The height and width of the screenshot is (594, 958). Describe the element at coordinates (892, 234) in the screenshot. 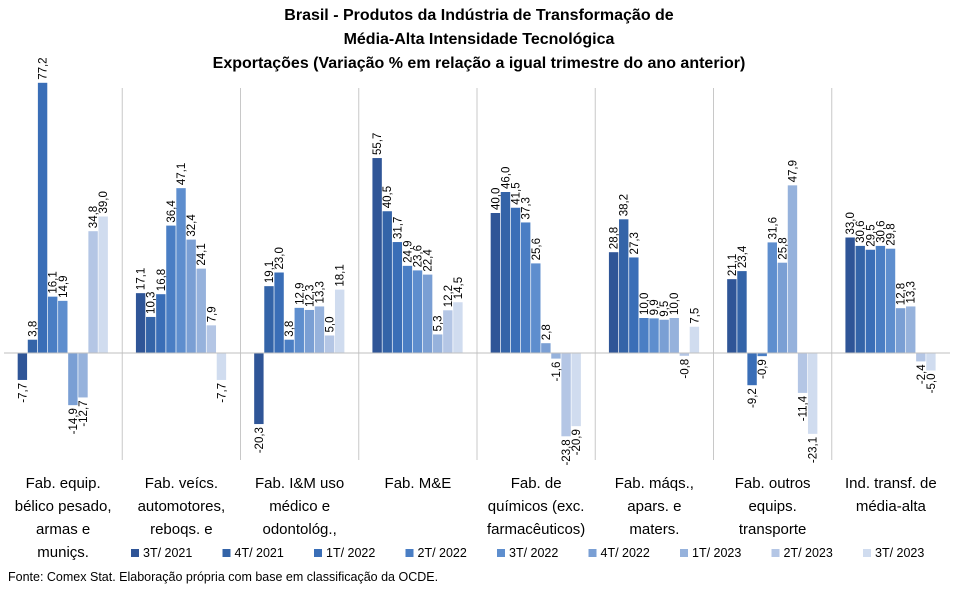

I see `data-label: 29,8` at that location.